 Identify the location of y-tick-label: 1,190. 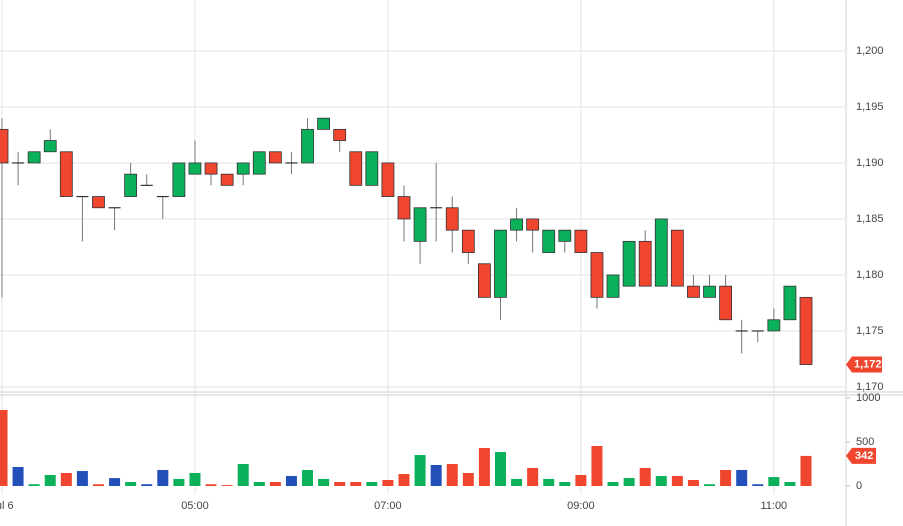
(870, 163).